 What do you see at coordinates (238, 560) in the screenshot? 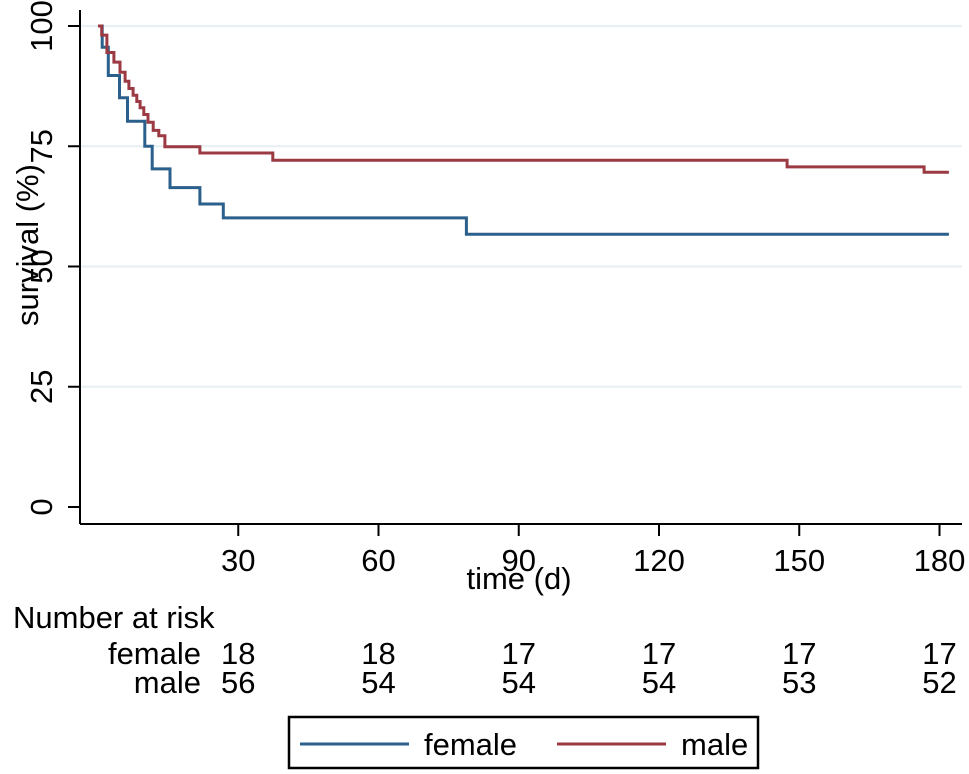
I see `x-tick-label: 30` at bounding box center [238, 560].